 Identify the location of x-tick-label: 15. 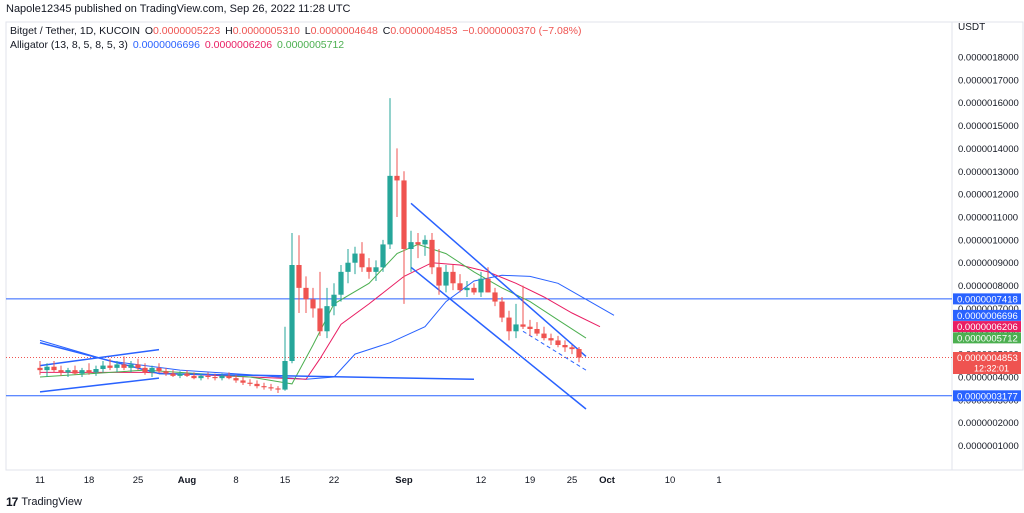
(285, 480).